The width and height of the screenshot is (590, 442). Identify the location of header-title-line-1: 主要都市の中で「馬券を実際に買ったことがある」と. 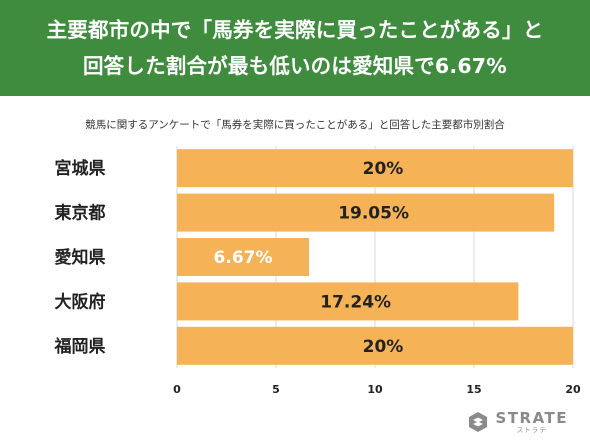
(295, 30).